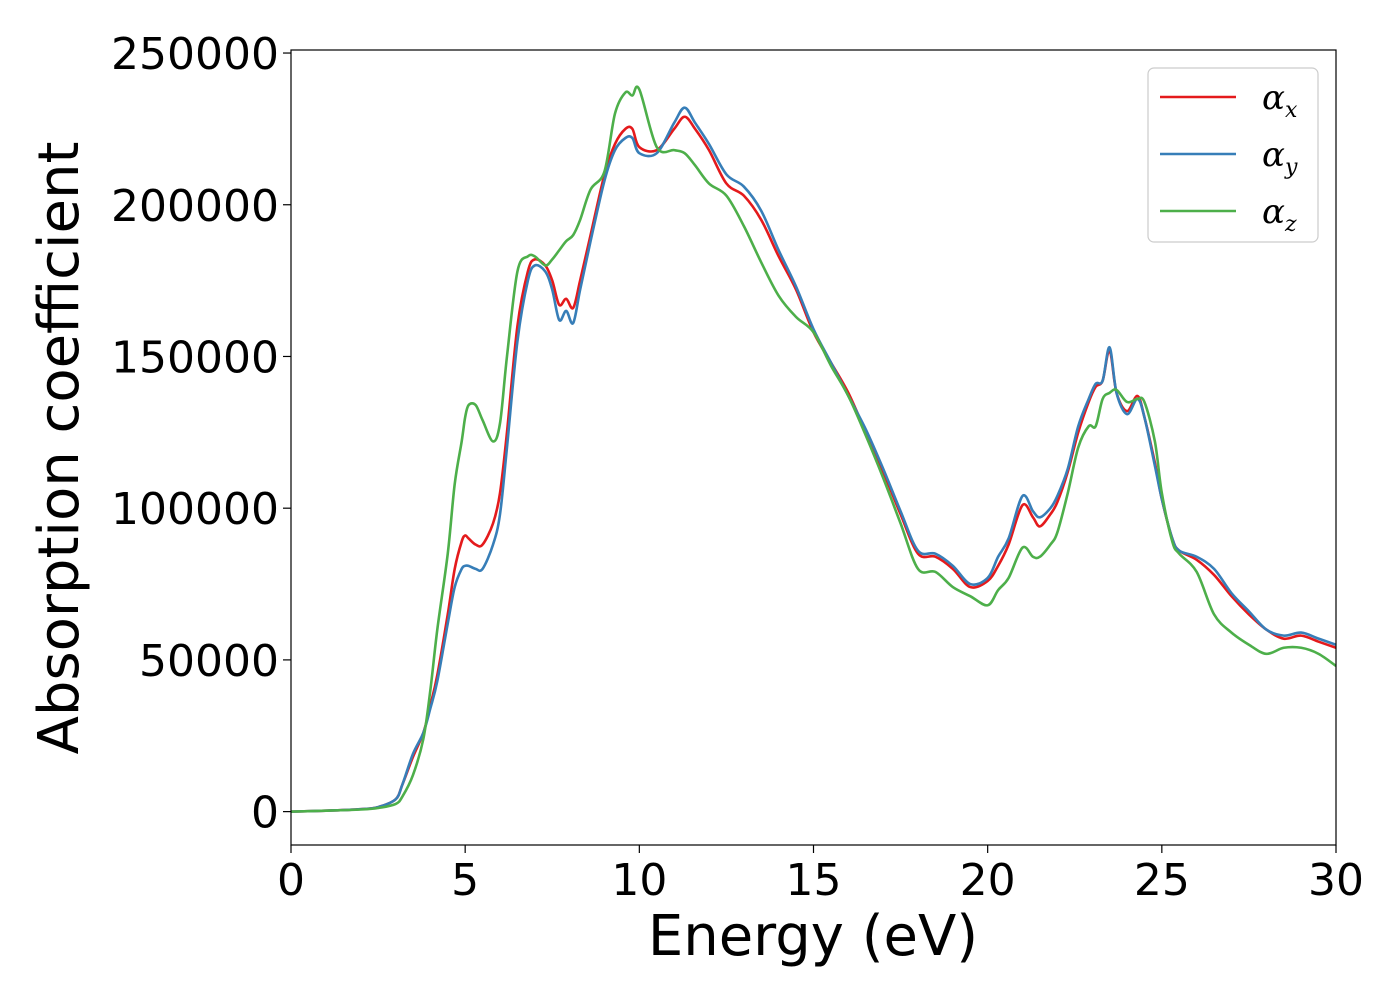 The width and height of the screenshot is (1400, 1000). I want to click on x-tick-label: 5, so click(465, 880).